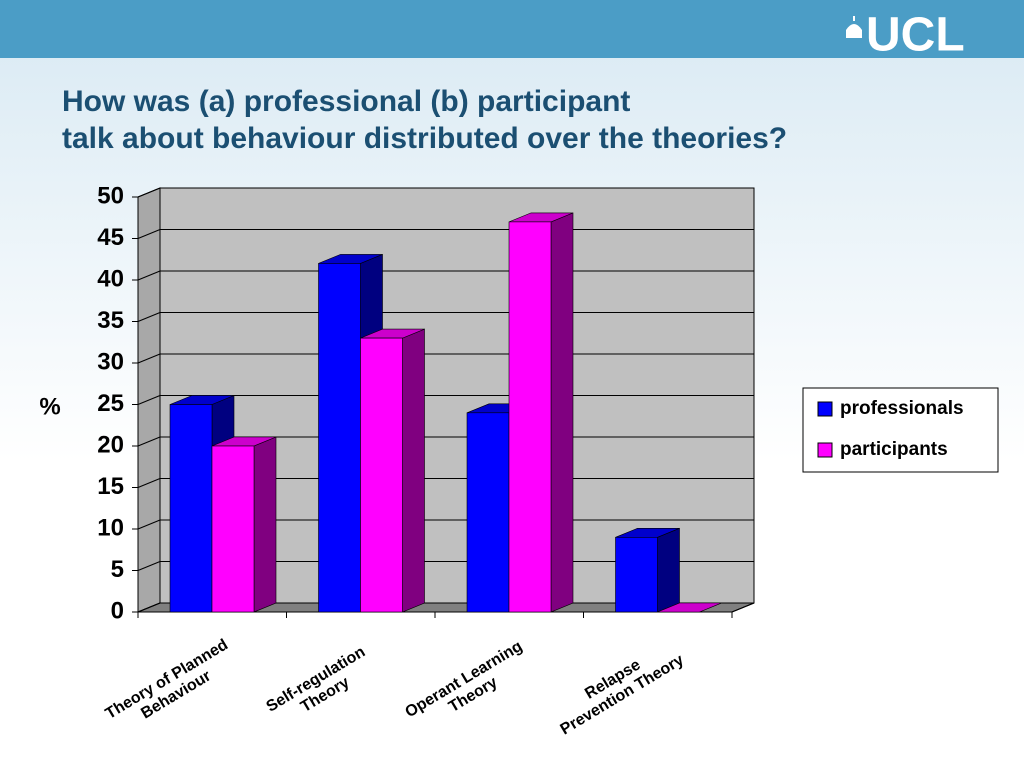  What do you see at coordinates (110, 527) in the screenshot?
I see `y-tick-label: 10` at bounding box center [110, 527].